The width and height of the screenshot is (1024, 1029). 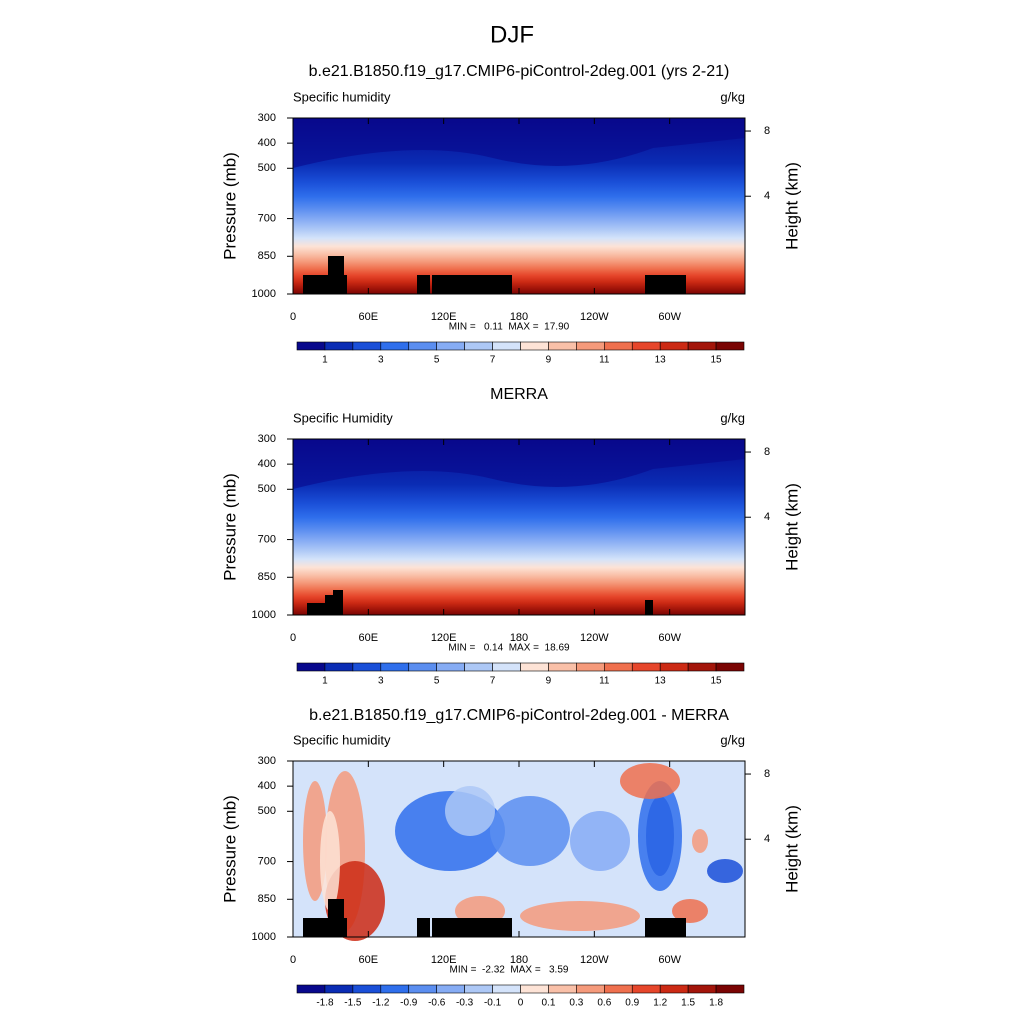 I want to click on colorbar-label: -1.8, so click(x=325, y=1003).